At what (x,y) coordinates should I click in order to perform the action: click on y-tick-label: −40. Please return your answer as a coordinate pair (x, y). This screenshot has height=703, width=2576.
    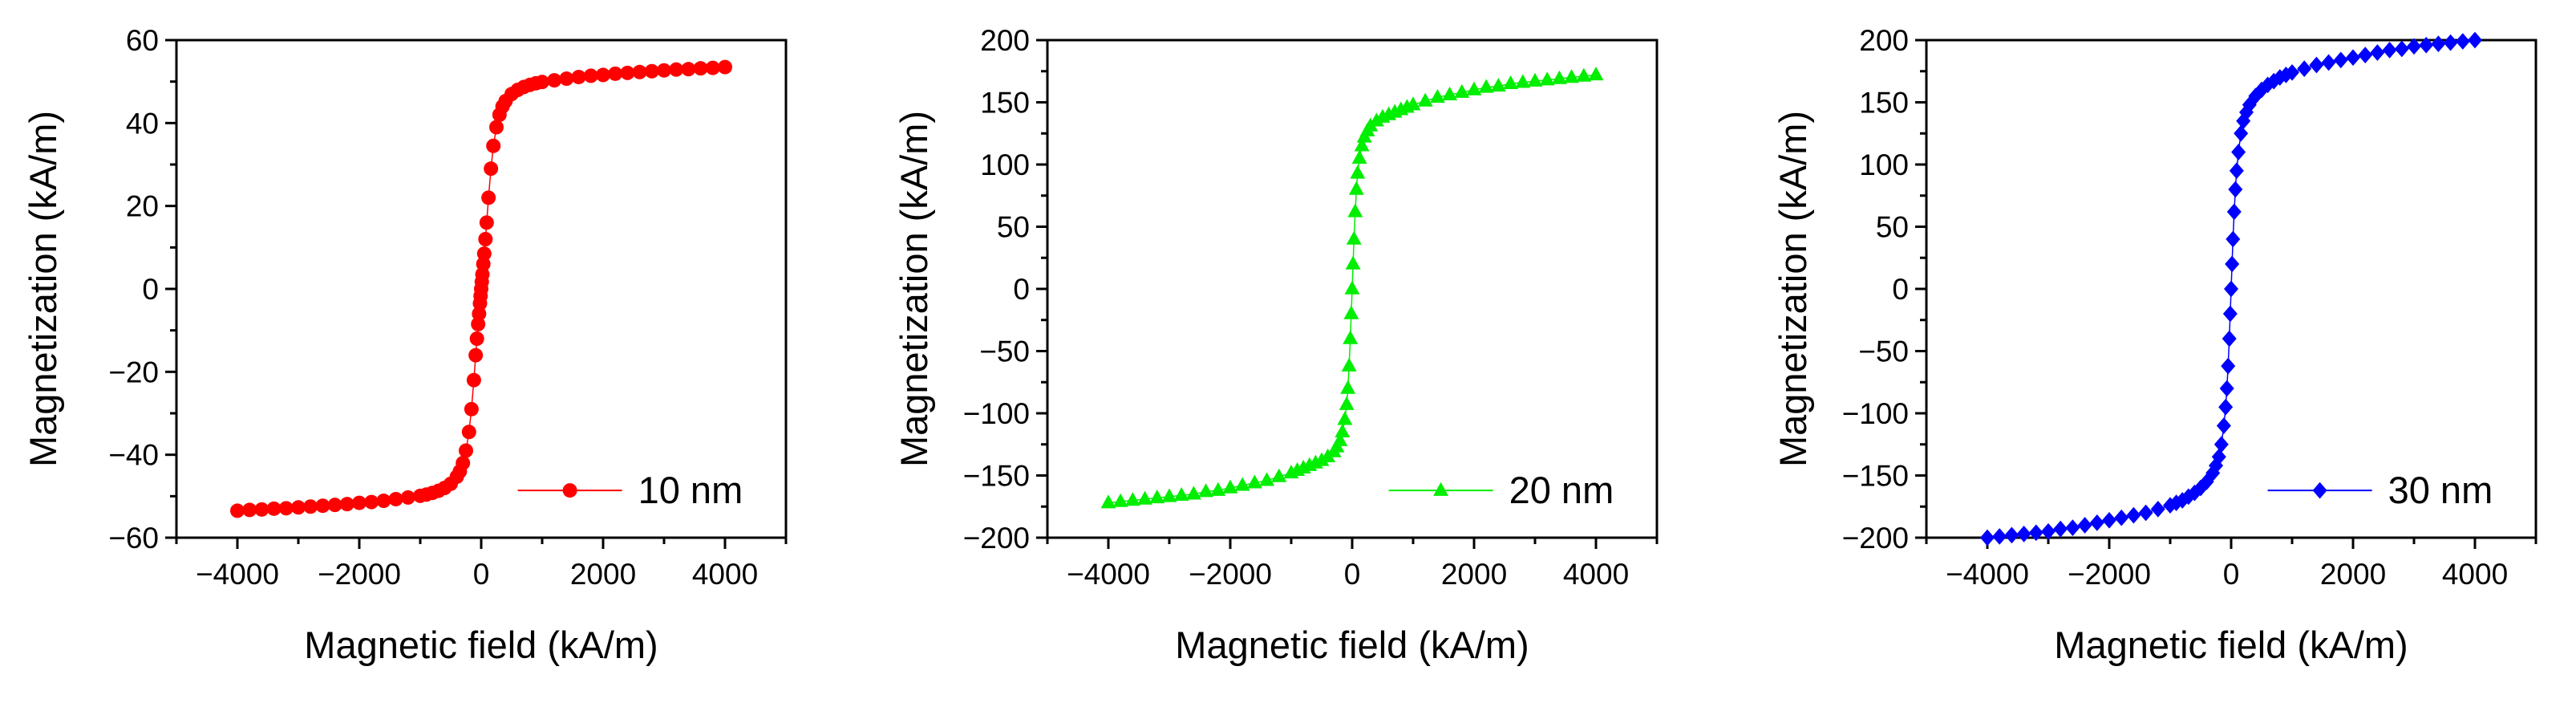
    Looking at the image, I should click on (133, 455).